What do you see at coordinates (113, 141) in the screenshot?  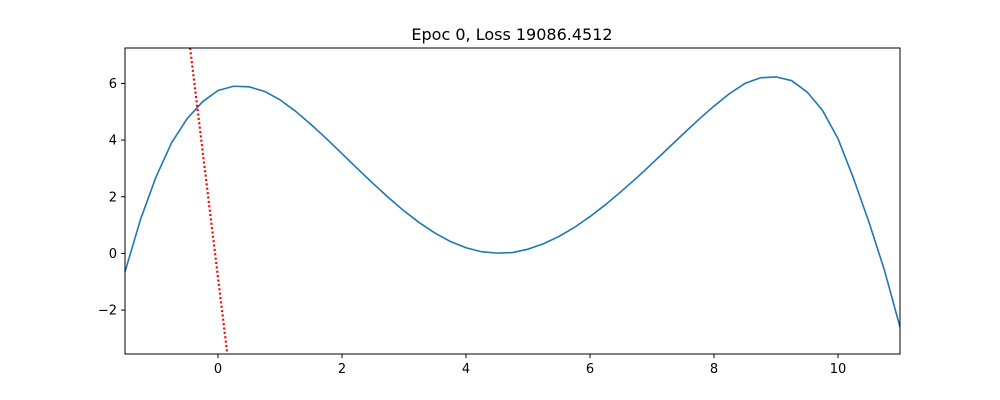 I see `y-tick-label: 4` at bounding box center [113, 141].